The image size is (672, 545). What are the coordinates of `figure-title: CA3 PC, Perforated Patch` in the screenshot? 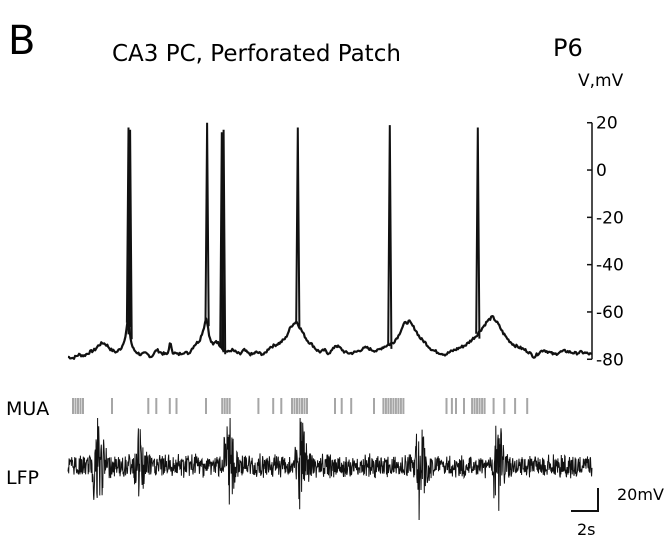 It's located at (256, 54).